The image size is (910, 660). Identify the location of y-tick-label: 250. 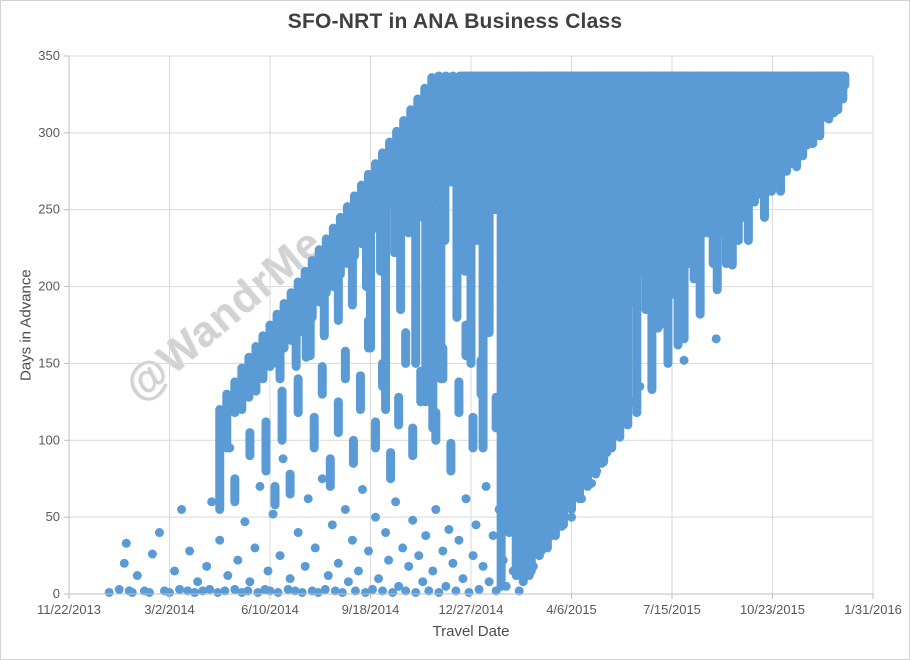
(49, 209).